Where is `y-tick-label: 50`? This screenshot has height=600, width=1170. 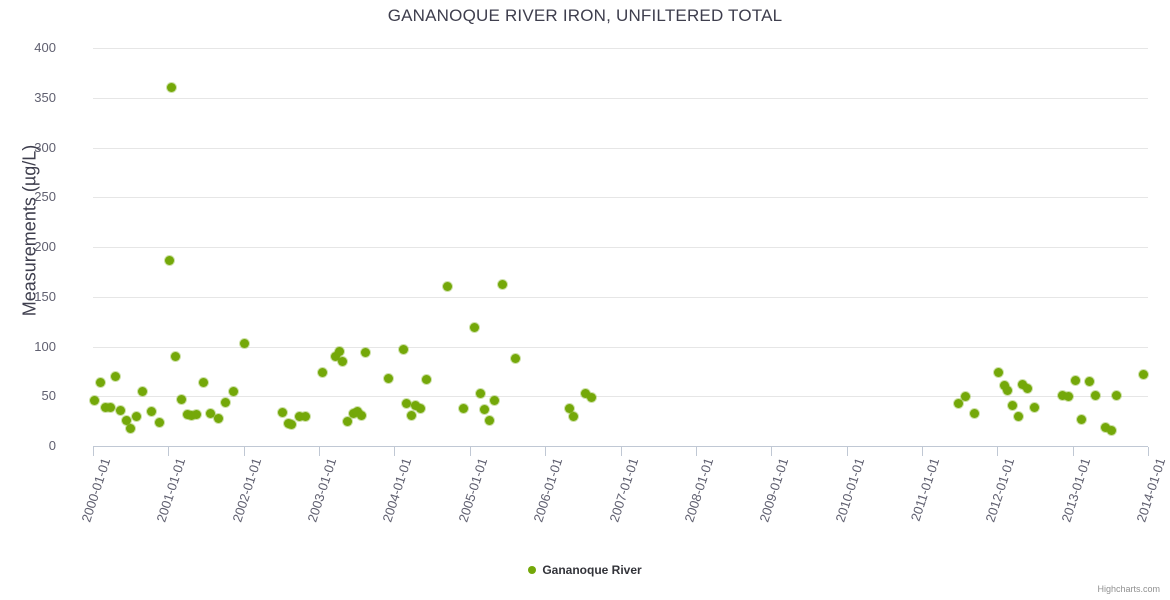
y-tick-label: 50 is located at coordinates (48, 396).